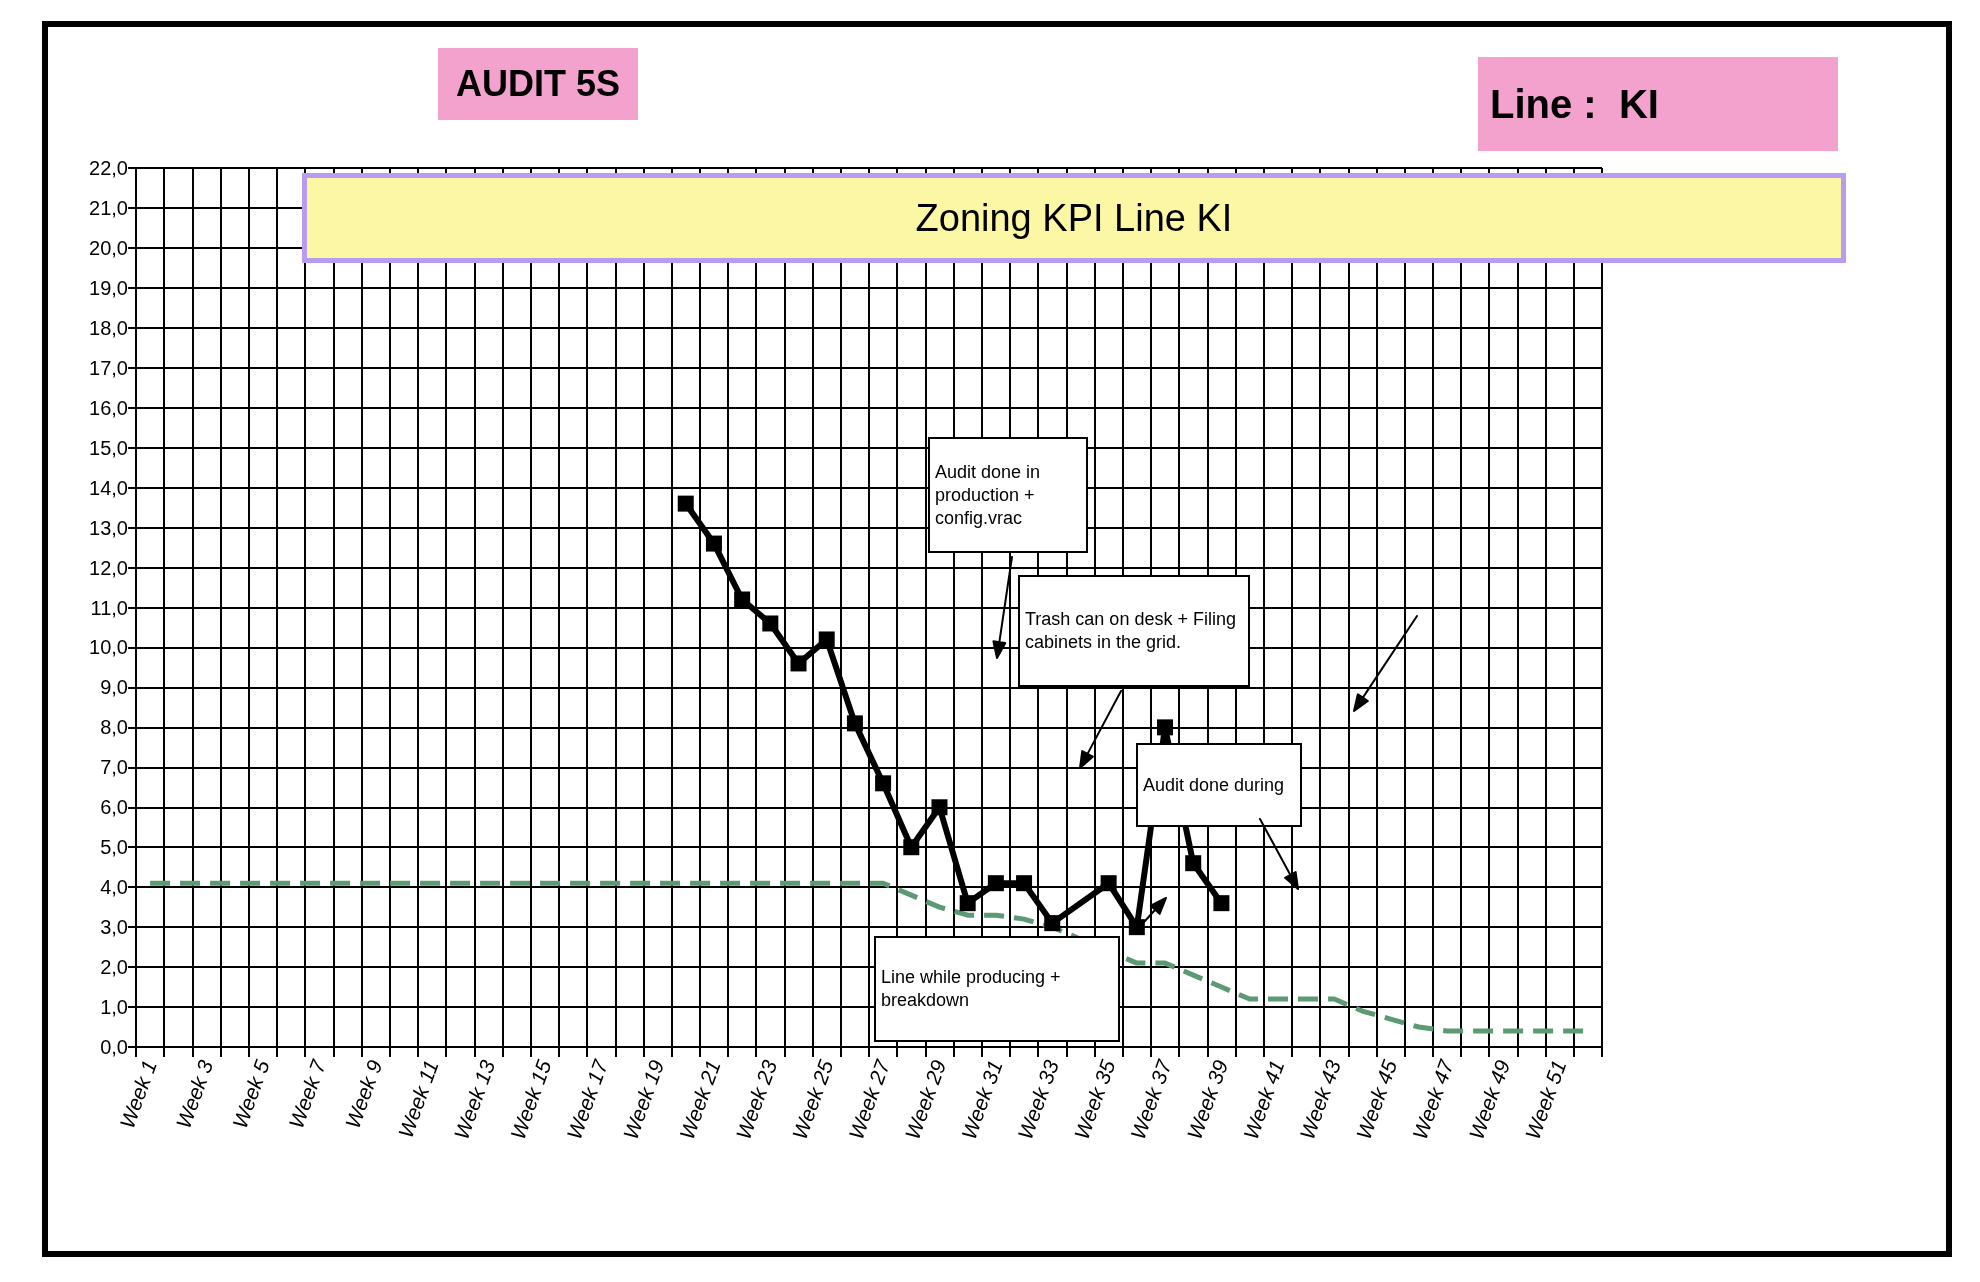  What do you see at coordinates (1131, 631) in the screenshot?
I see `annotation: Trash can on desk + Filing cabinets in the grid.` at bounding box center [1131, 631].